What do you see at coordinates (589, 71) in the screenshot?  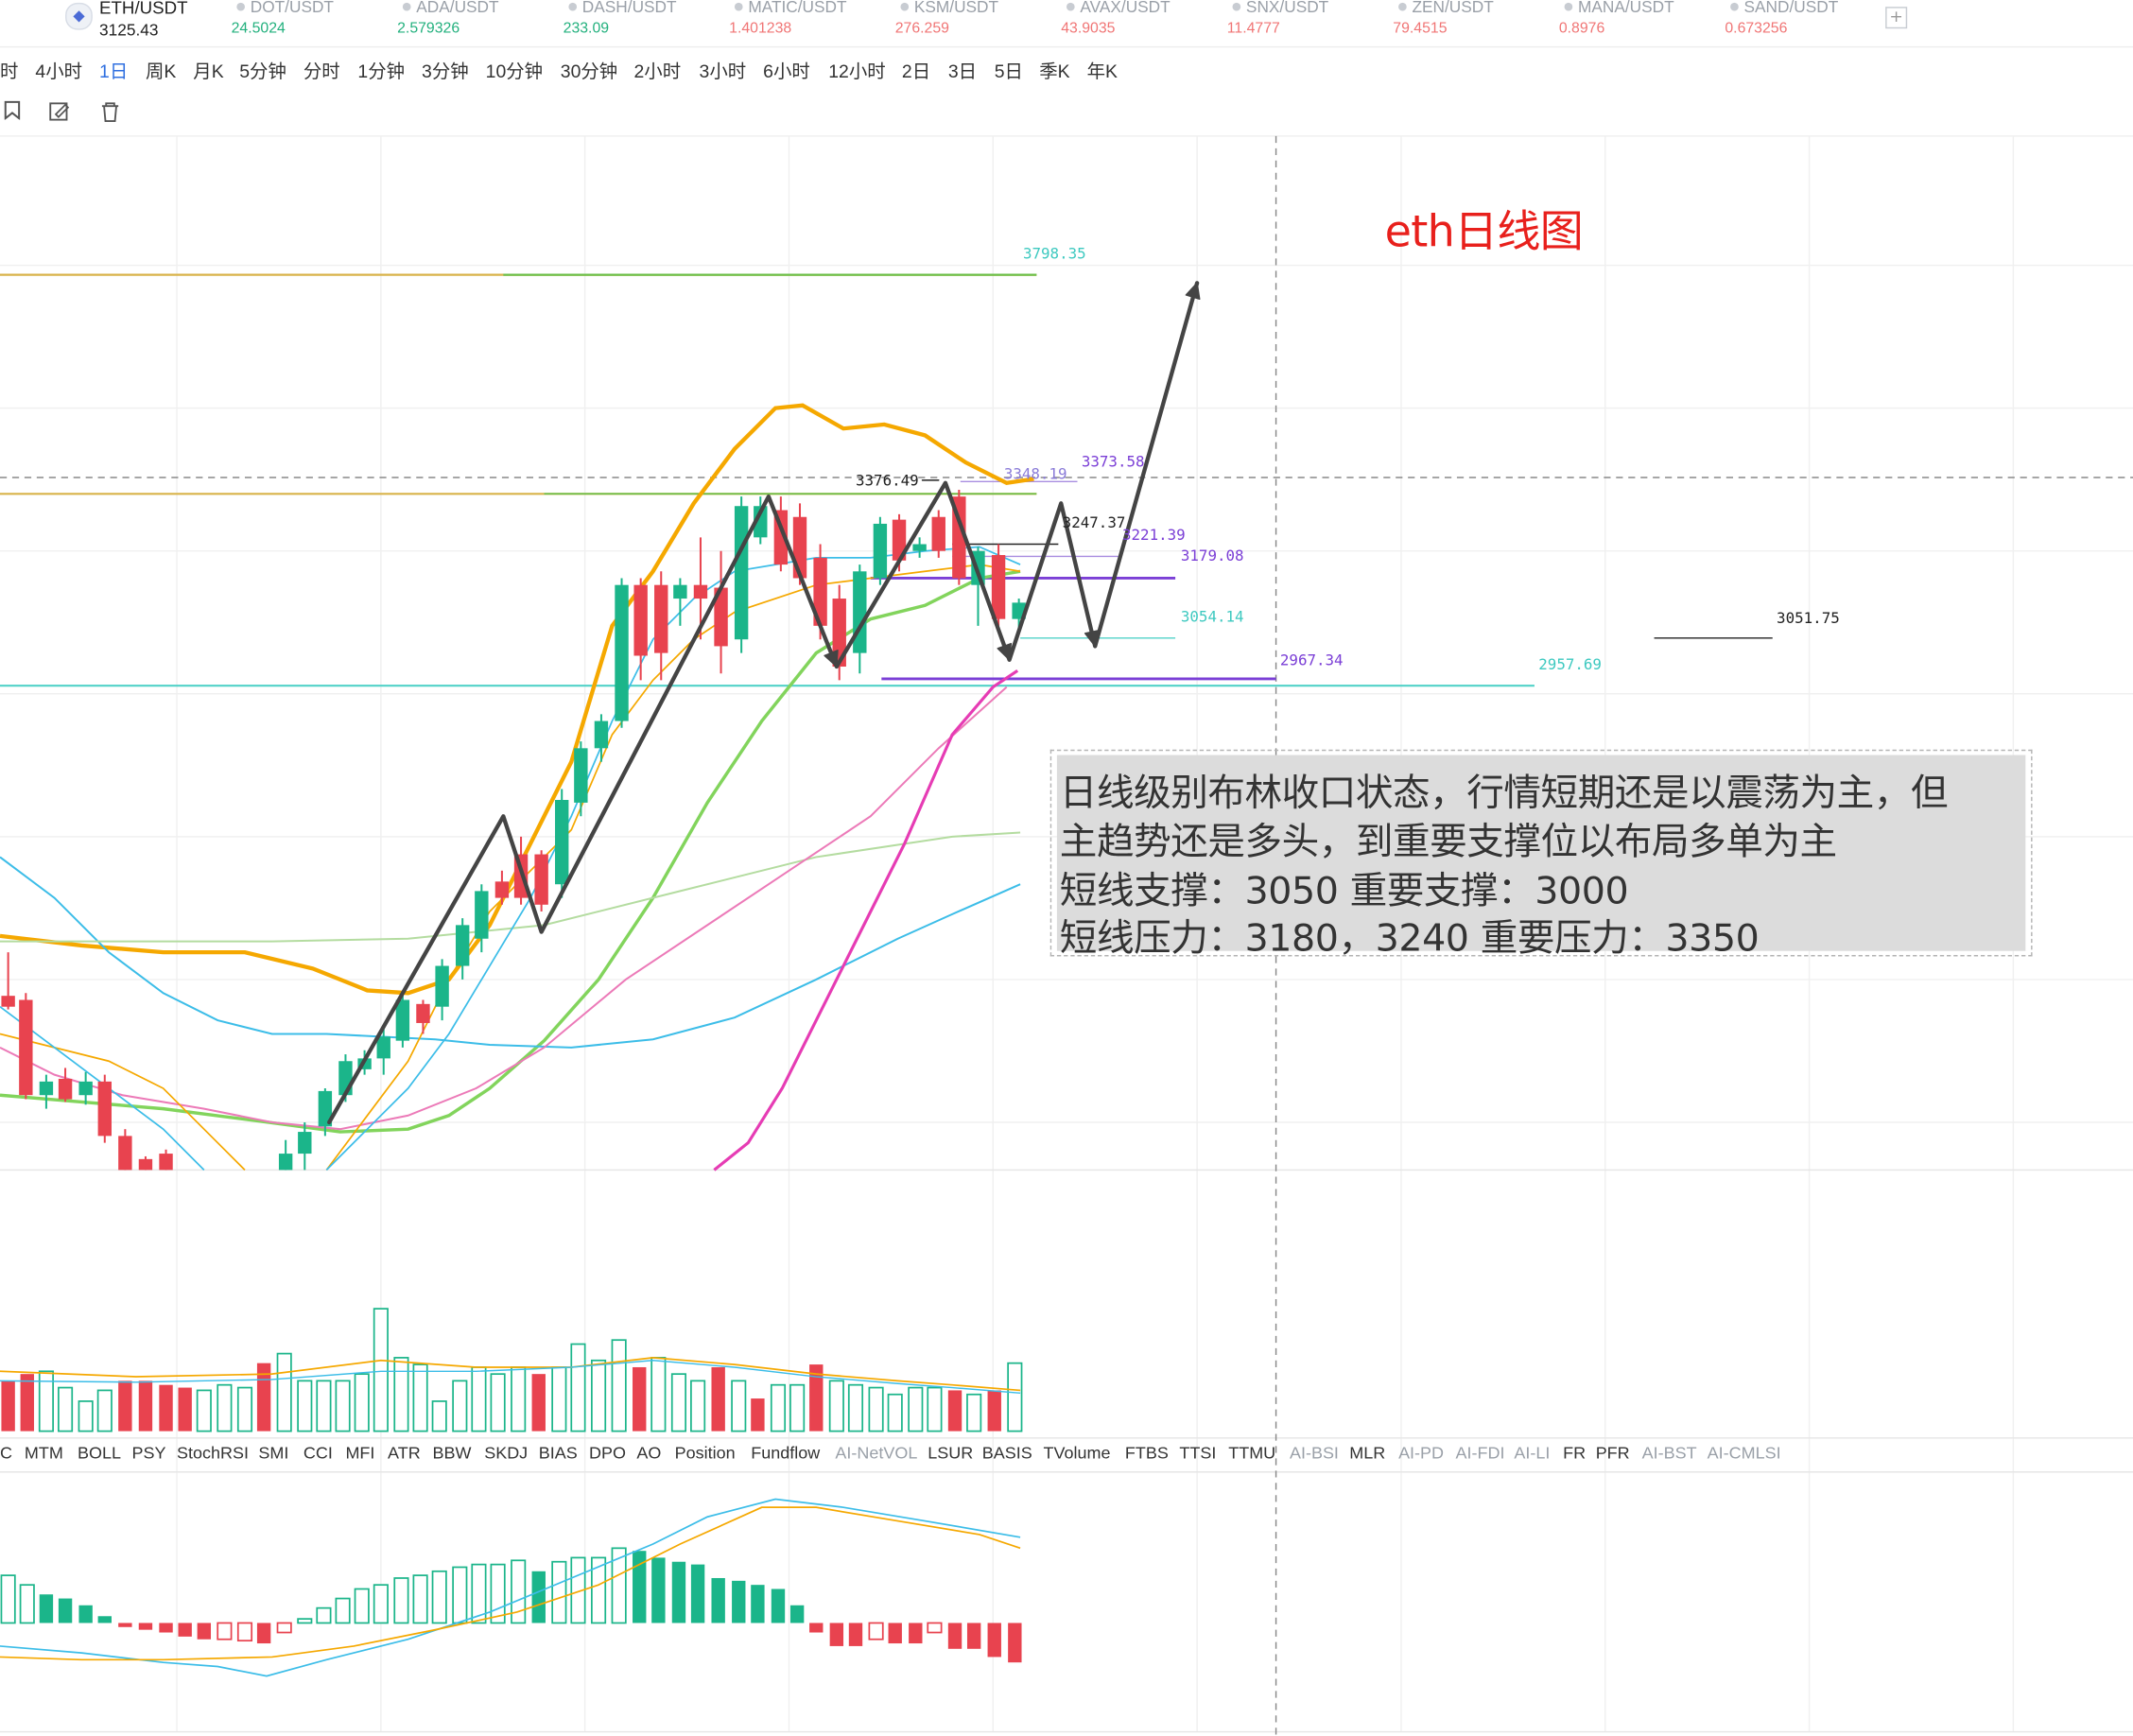 I see `timeframe-tab: 30分钟` at bounding box center [589, 71].